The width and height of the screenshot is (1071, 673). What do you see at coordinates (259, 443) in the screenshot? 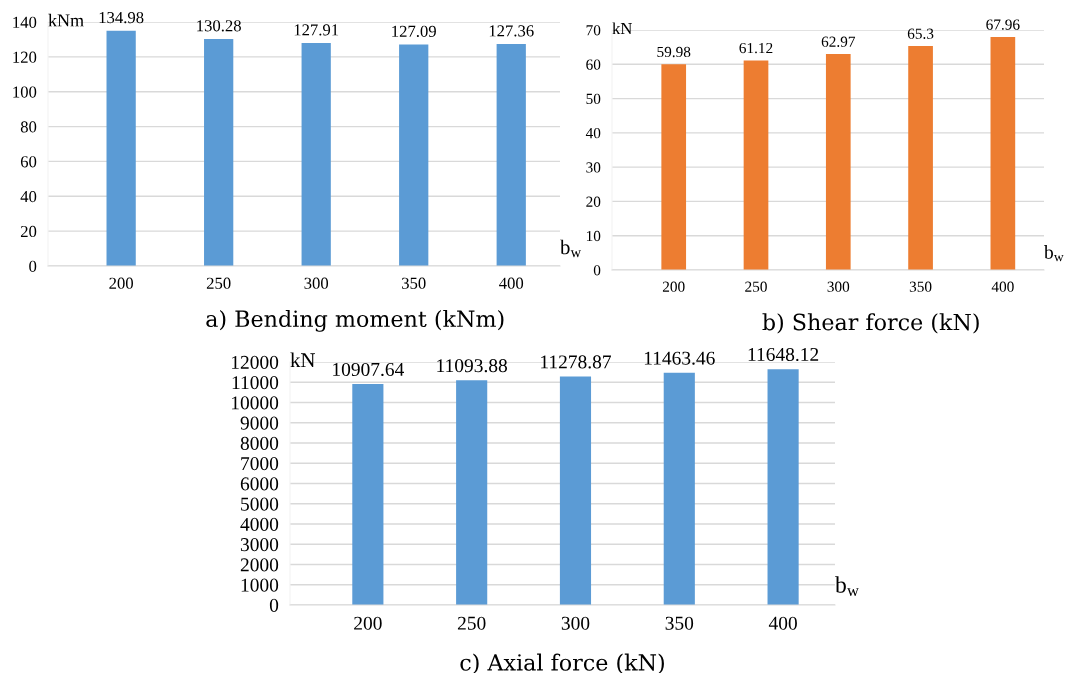
I see `y-tick-label: 8000` at bounding box center [259, 443].